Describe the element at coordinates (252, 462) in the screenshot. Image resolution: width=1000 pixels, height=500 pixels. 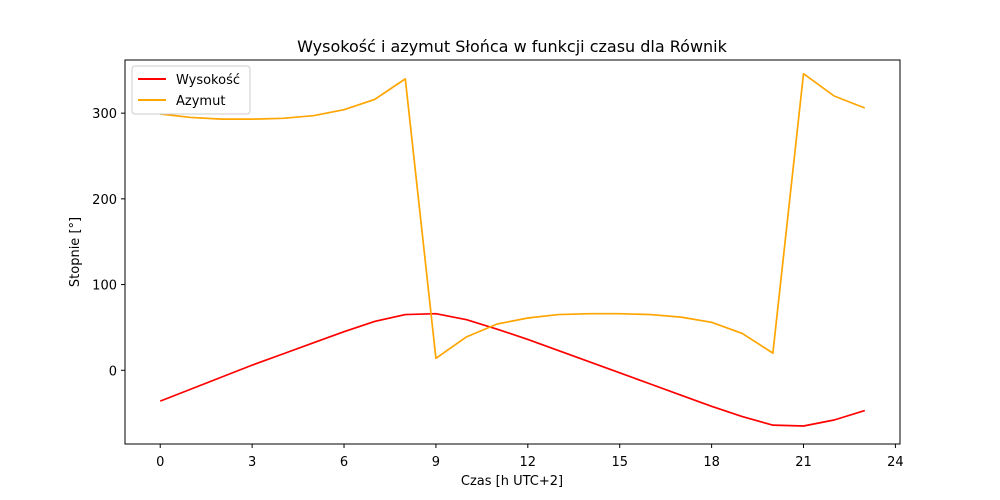
I see `x-tick-label: 3` at that location.